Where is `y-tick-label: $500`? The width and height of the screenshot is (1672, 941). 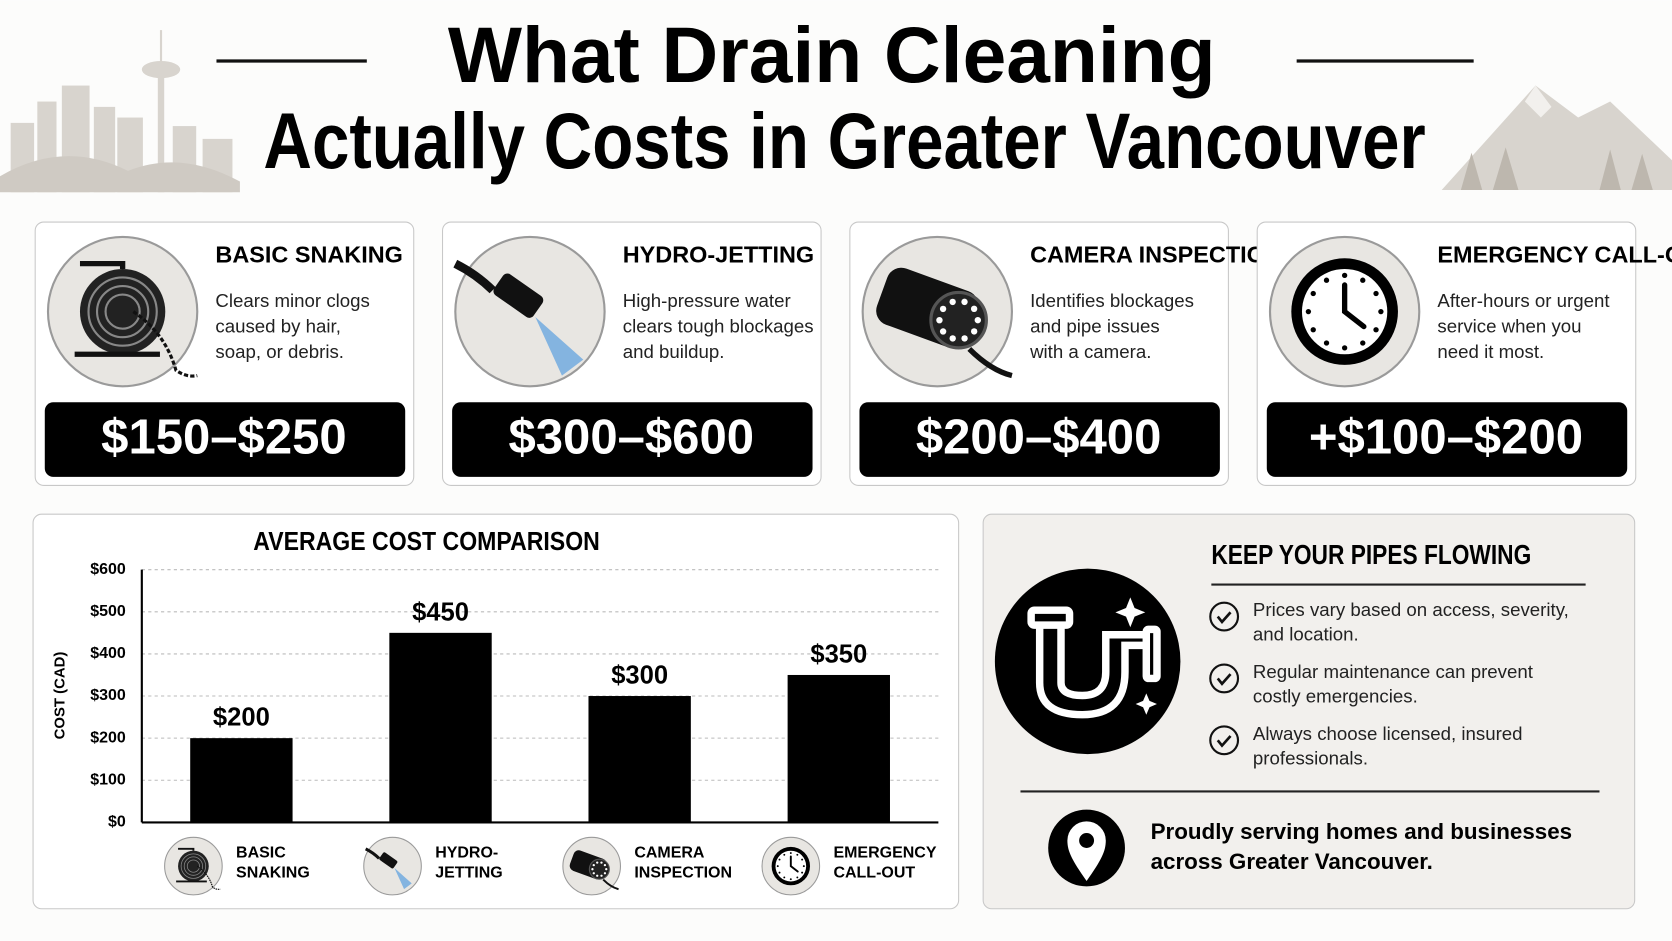
y-tick-label: $500 is located at coordinates (108, 611).